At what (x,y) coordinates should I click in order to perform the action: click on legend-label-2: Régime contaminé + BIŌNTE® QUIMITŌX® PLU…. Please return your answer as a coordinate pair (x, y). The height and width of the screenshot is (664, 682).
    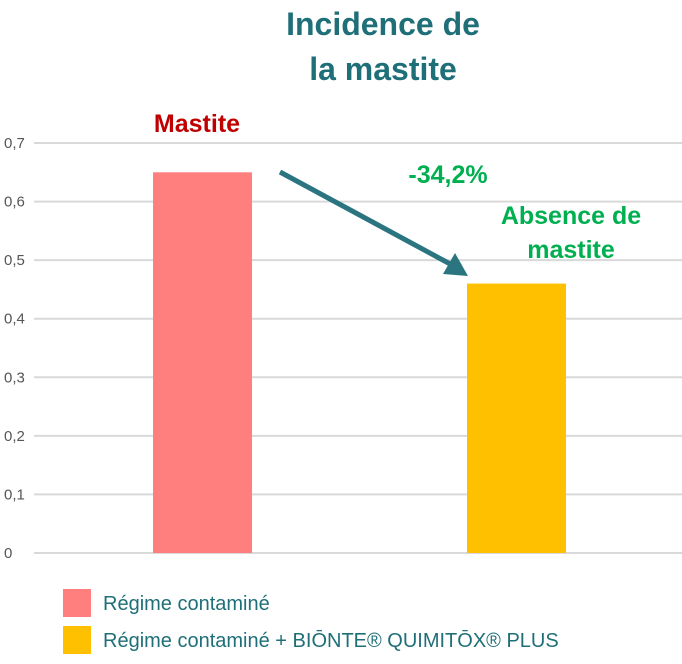
    Looking at the image, I should click on (331, 640).